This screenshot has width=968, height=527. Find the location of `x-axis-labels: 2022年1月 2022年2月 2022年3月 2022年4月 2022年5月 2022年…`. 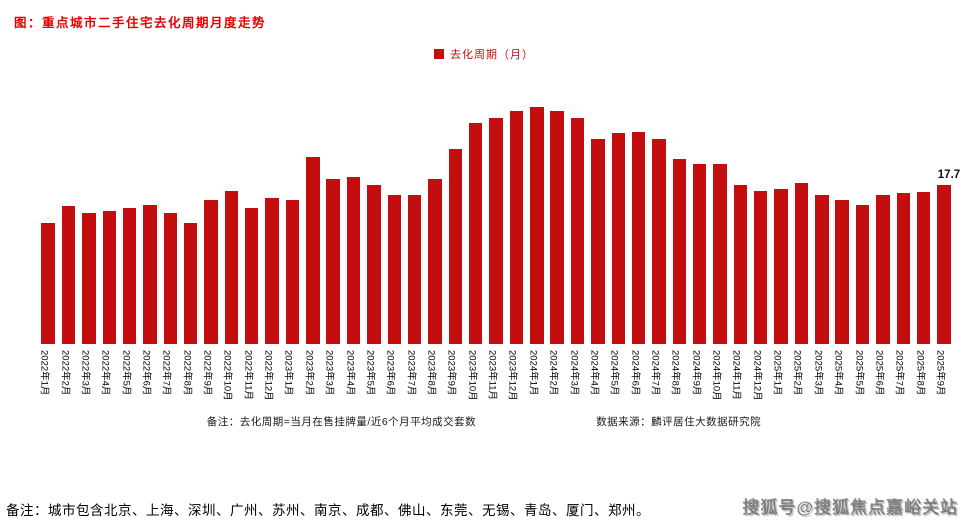

x-axis-labels: 2022年1月 2022年2月 2022年3月 2022年4月 2022年5月 2022年… is located at coordinates (496, 378).